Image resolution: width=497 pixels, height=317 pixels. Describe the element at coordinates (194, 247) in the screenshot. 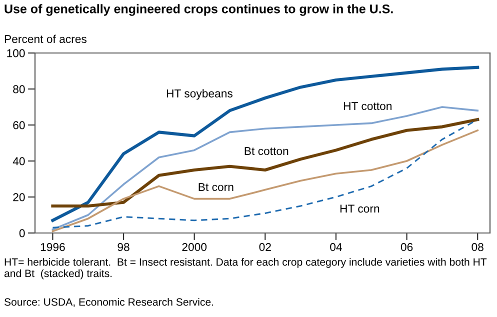

I see `x-tick-label: 2000` at that location.